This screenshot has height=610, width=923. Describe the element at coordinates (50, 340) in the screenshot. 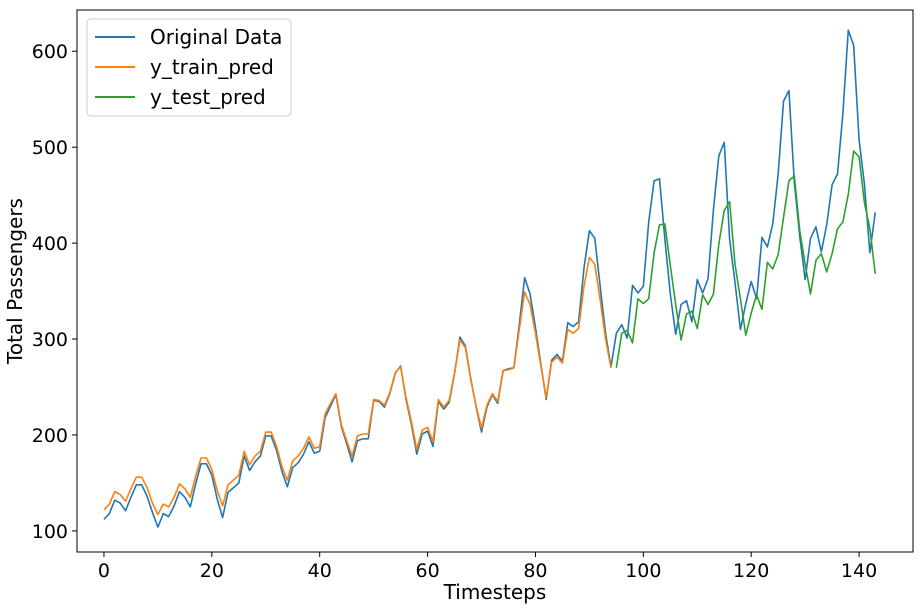

I see `y-tick-label: 300` at that location.